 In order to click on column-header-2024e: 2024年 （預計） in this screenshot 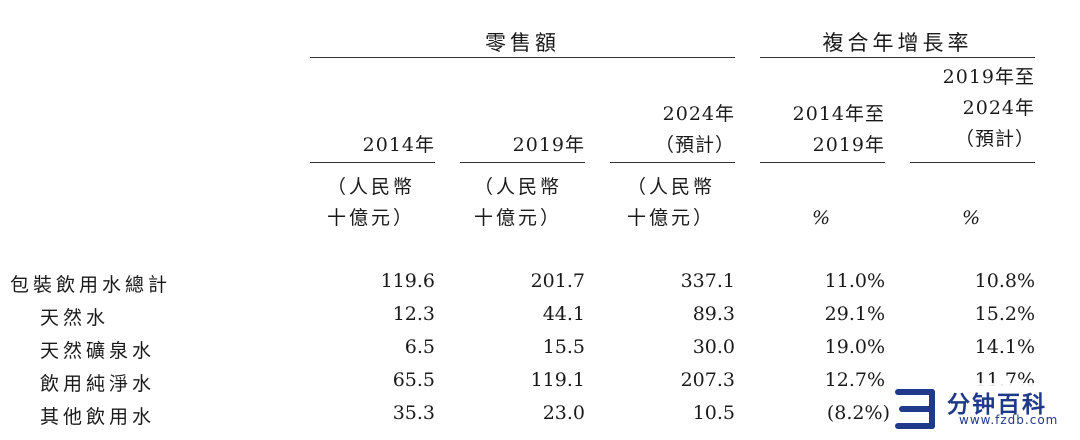, I will do `click(694, 129)`.